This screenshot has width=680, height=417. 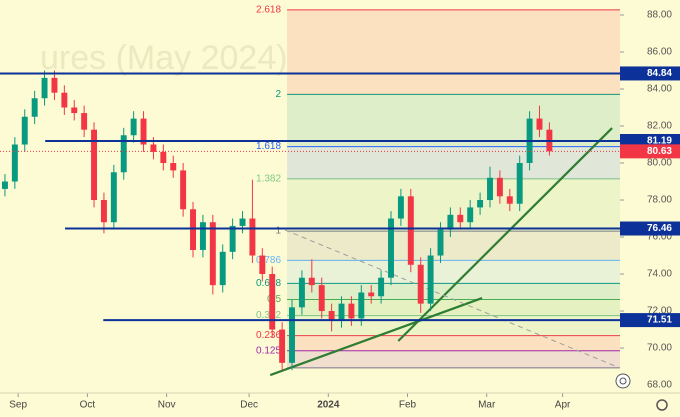 What do you see at coordinates (279, 94) in the screenshot?
I see `fib-level-label: 2` at bounding box center [279, 94].